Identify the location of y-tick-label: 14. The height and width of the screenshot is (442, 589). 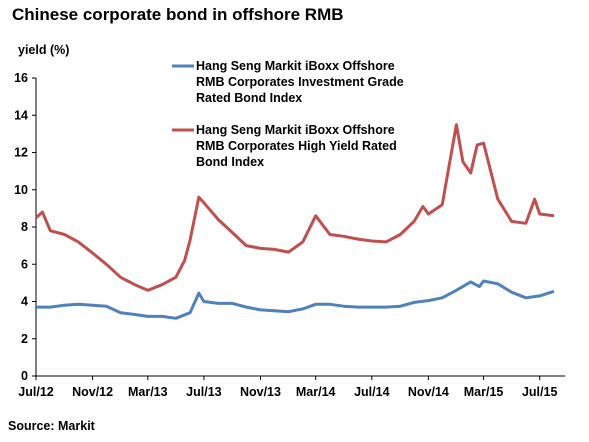
(21, 115).